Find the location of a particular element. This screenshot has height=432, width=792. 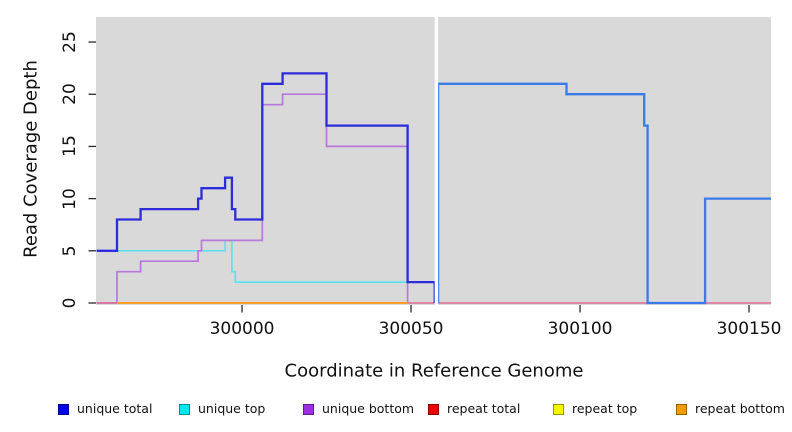

legend-item-unique-top: unique top is located at coordinates (222, 409).